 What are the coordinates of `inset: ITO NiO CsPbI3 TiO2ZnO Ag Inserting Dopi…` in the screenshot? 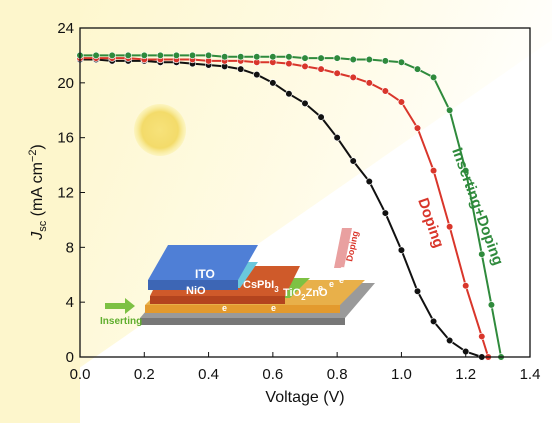 It's located at (237, 277).